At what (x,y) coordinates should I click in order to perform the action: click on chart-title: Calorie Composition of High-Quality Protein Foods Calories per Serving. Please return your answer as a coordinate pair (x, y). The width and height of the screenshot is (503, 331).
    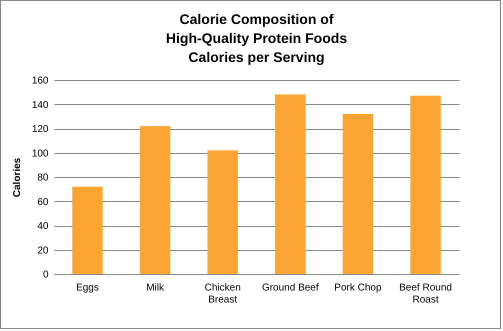
    Looking at the image, I should click on (257, 38).